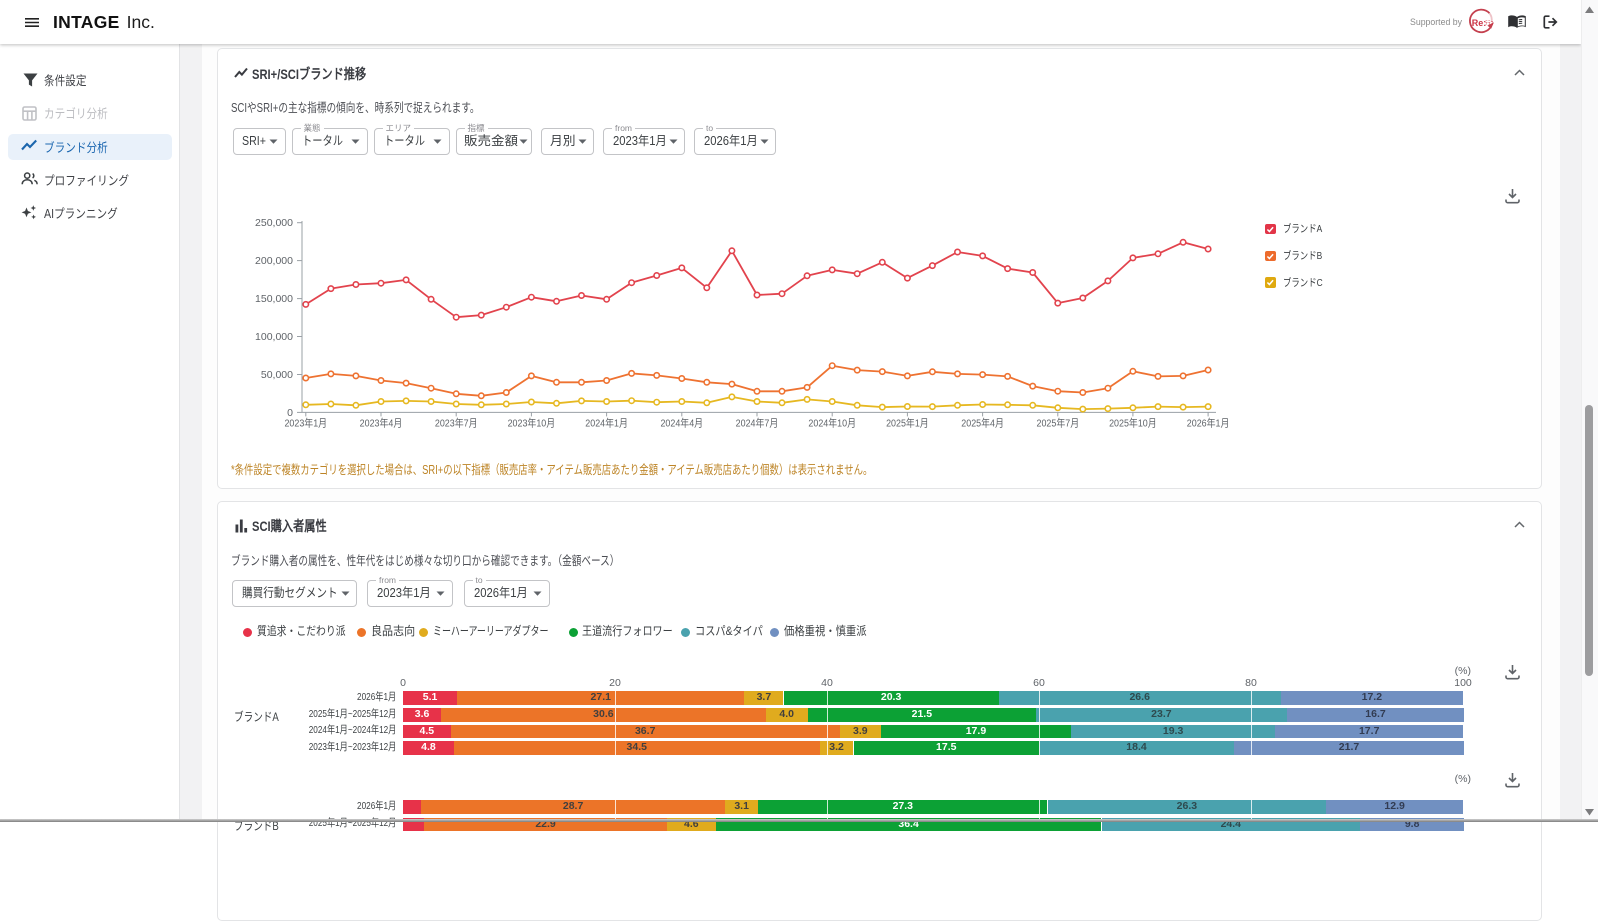  What do you see at coordinates (681, 423) in the screenshot?
I see `svg-text: 2024年4月` at bounding box center [681, 423].